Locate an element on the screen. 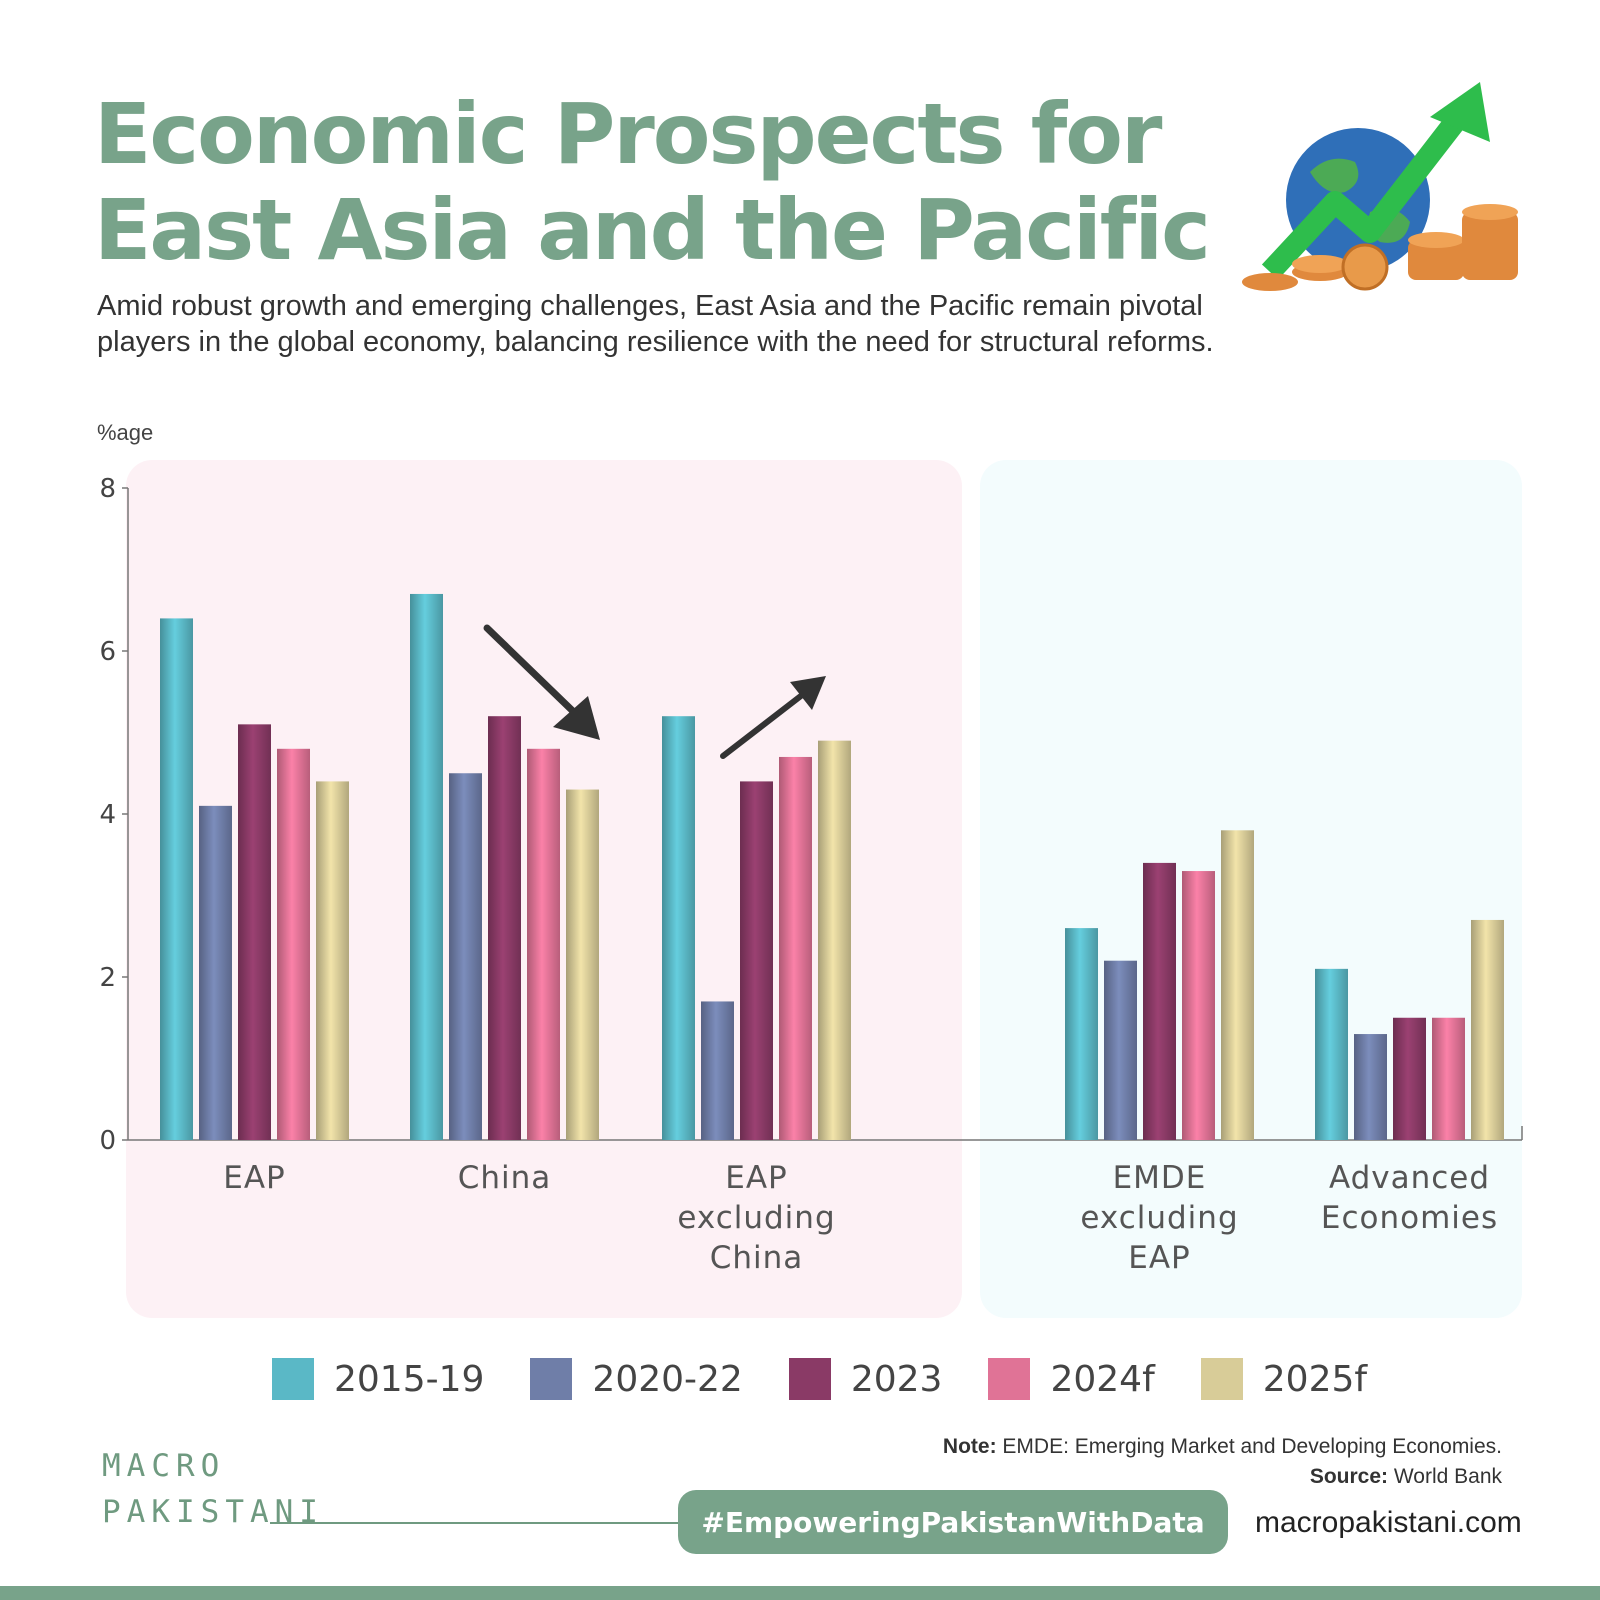  bar-2024f-china is located at coordinates (543, 944).